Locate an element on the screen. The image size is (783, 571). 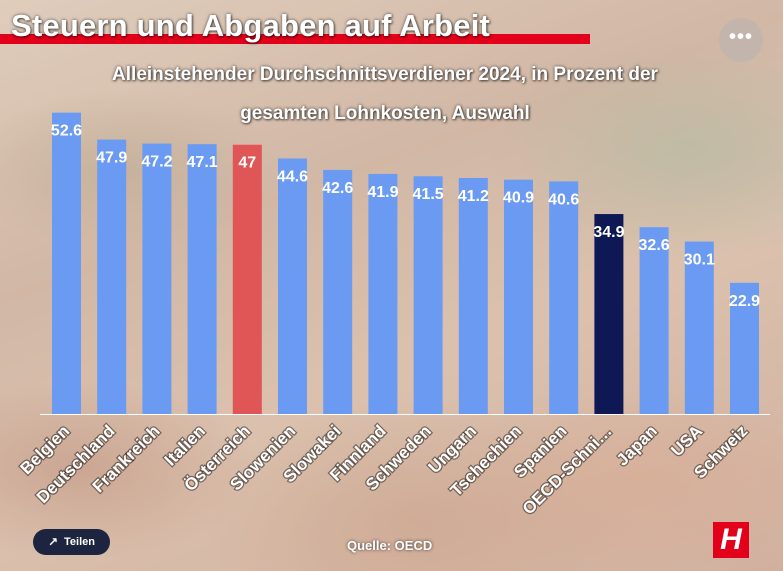
bar-value-label: 41.2 is located at coordinates (473, 196).